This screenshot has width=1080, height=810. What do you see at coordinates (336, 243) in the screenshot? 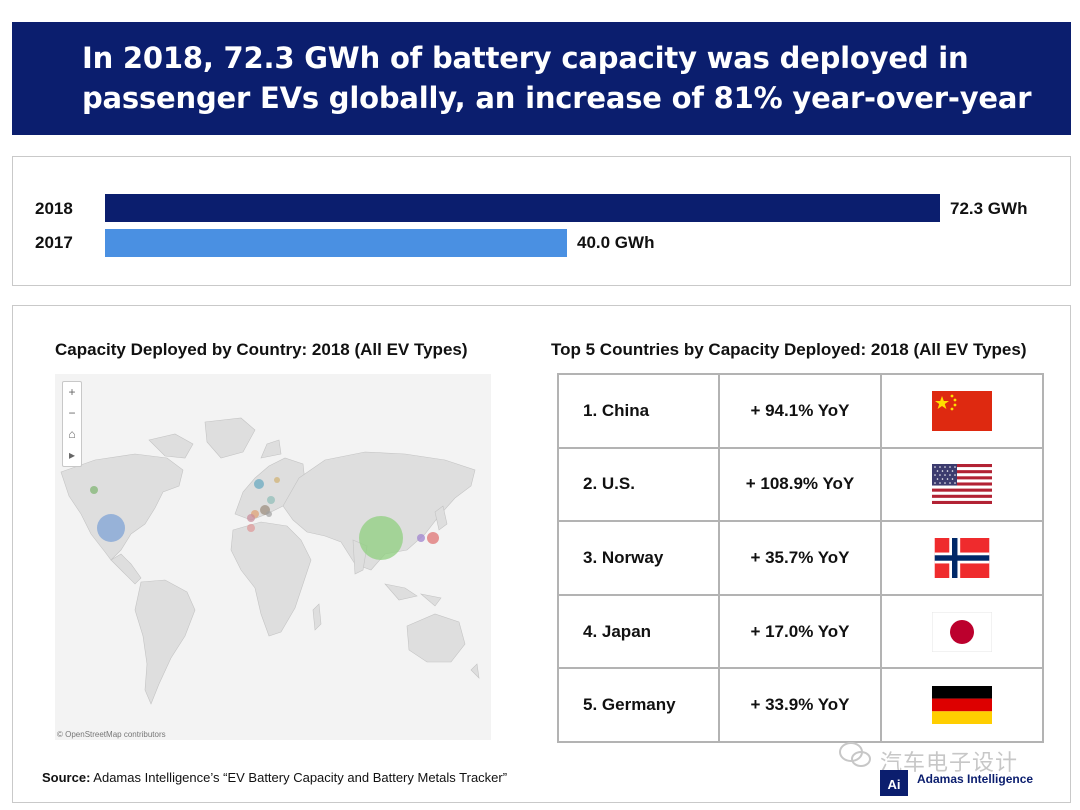
I see `bar-2017` at bounding box center [336, 243].